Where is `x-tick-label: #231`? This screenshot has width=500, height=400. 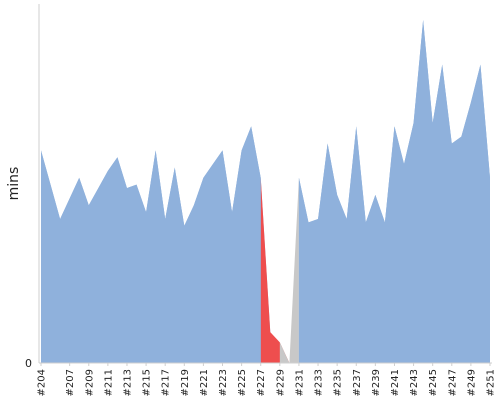 x-tick-label: #231 is located at coordinates (299, 382).